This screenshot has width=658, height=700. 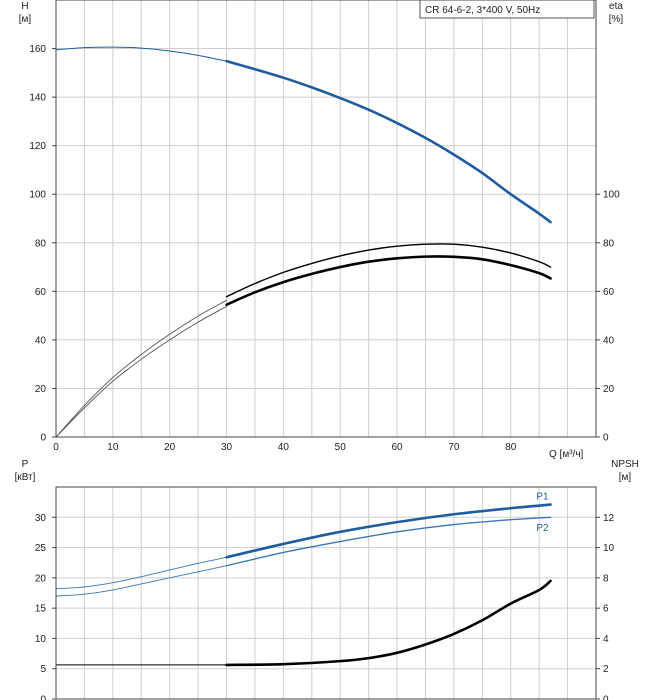 I want to click on right-axis-tick-label: 10, so click(x=609, y=548).